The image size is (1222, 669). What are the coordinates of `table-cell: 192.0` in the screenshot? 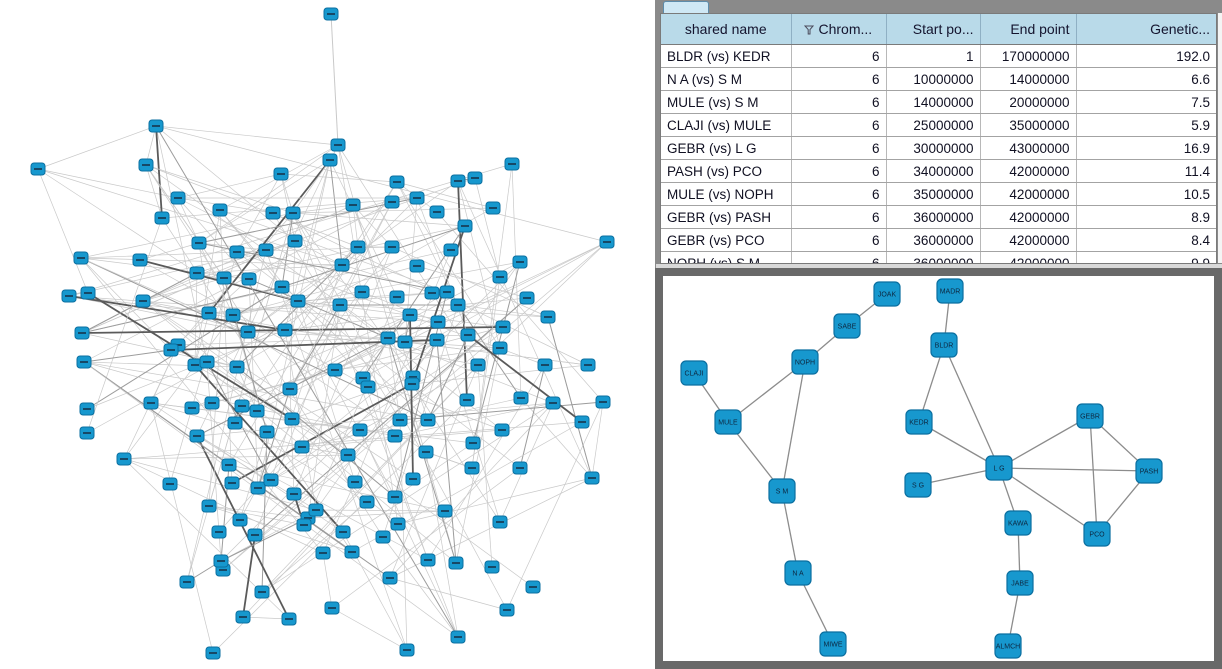 It's located at (1146, 56).